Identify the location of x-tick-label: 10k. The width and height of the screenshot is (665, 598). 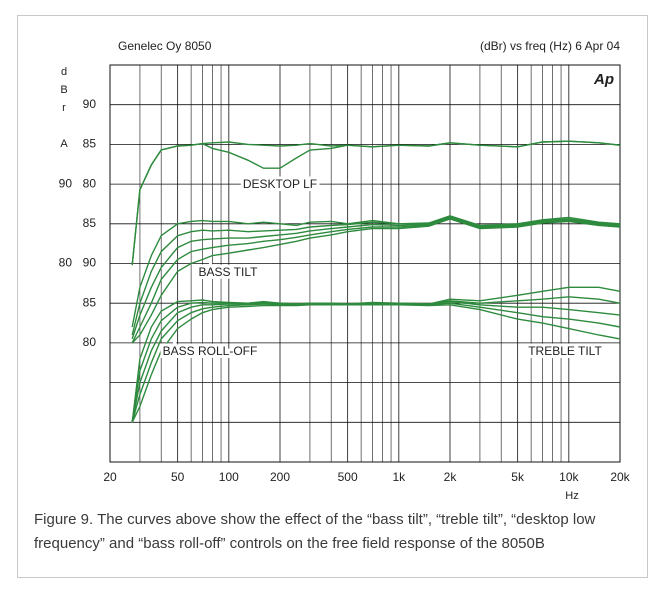
(569, 477).